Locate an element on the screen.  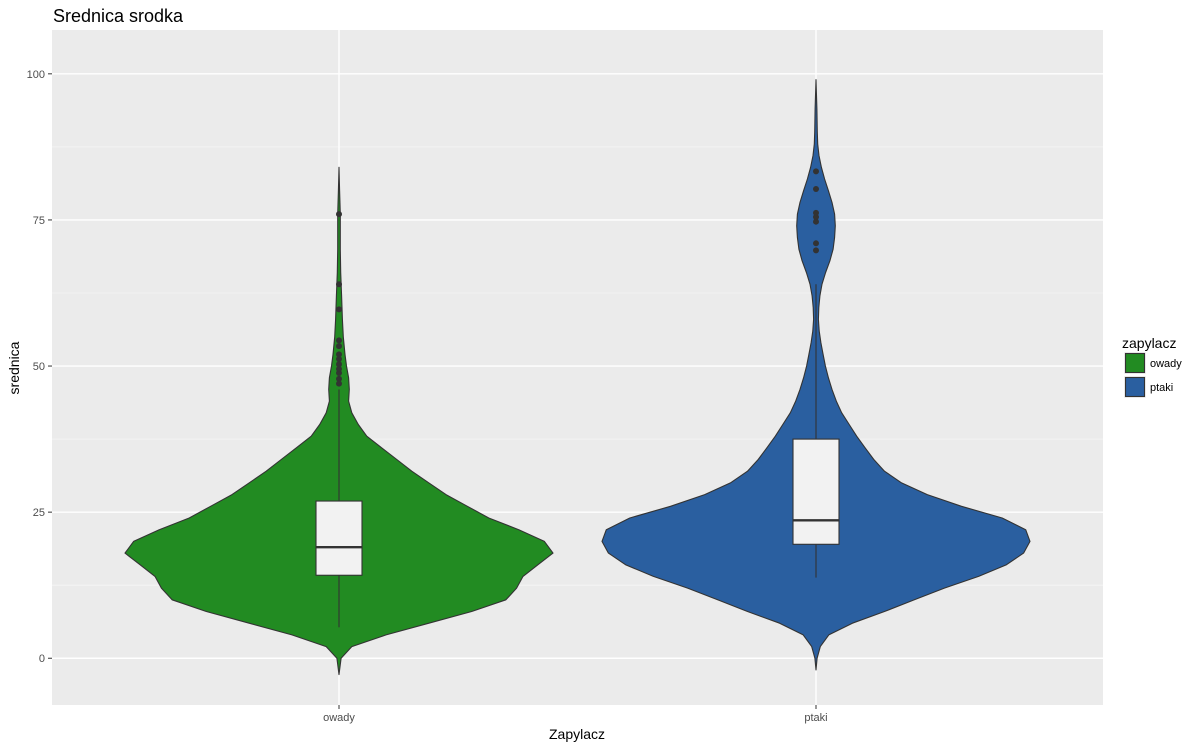
legend-swatch-ptaki is located at coordinates (1135, 387).